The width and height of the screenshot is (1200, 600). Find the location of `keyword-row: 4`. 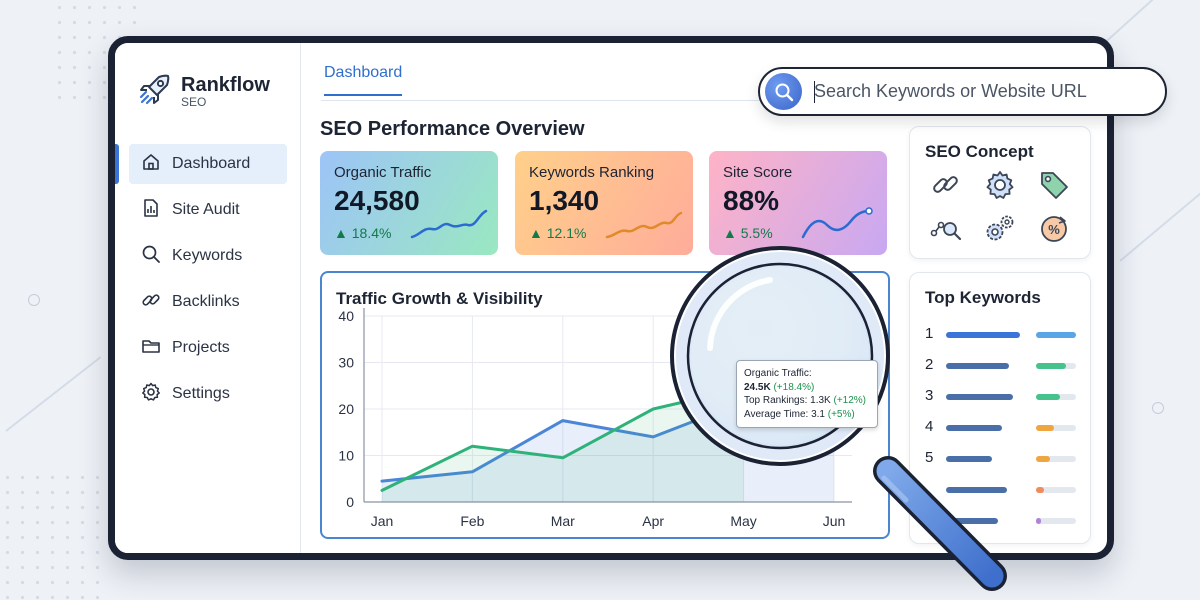

keyword-row: 4 is located at coordinates (1002, 428).